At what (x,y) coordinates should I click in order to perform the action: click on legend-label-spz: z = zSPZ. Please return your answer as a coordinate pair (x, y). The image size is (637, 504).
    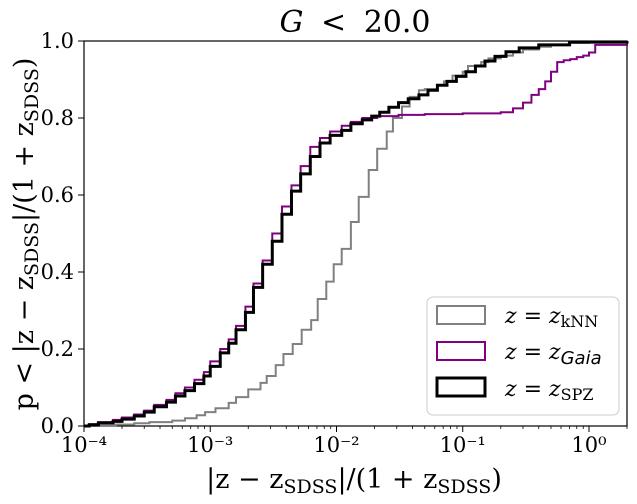
    Looking at the image, I should click on (548, 390).